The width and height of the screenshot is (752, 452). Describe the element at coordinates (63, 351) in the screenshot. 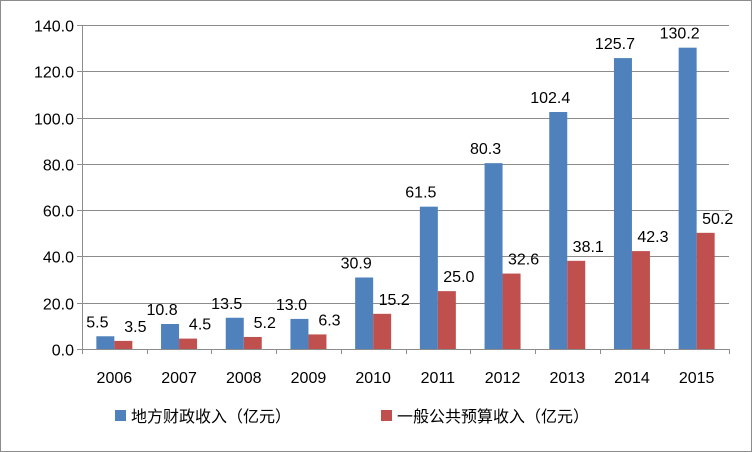

I see `y-tick-label: 0.0` at that location.